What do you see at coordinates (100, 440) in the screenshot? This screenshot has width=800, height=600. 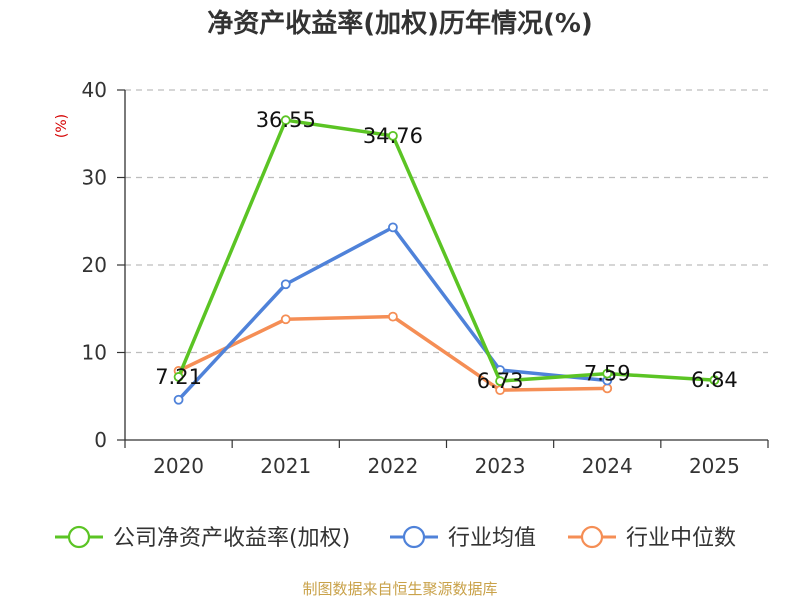 I see `y-tick-label: 0` at bounding box center [100, 440].